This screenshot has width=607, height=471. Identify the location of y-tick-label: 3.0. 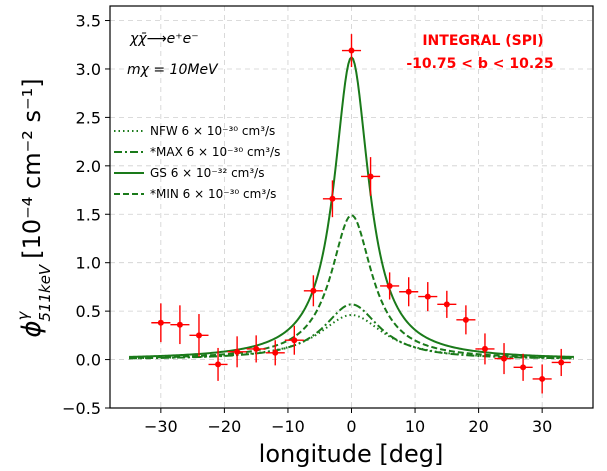
(88, 69).